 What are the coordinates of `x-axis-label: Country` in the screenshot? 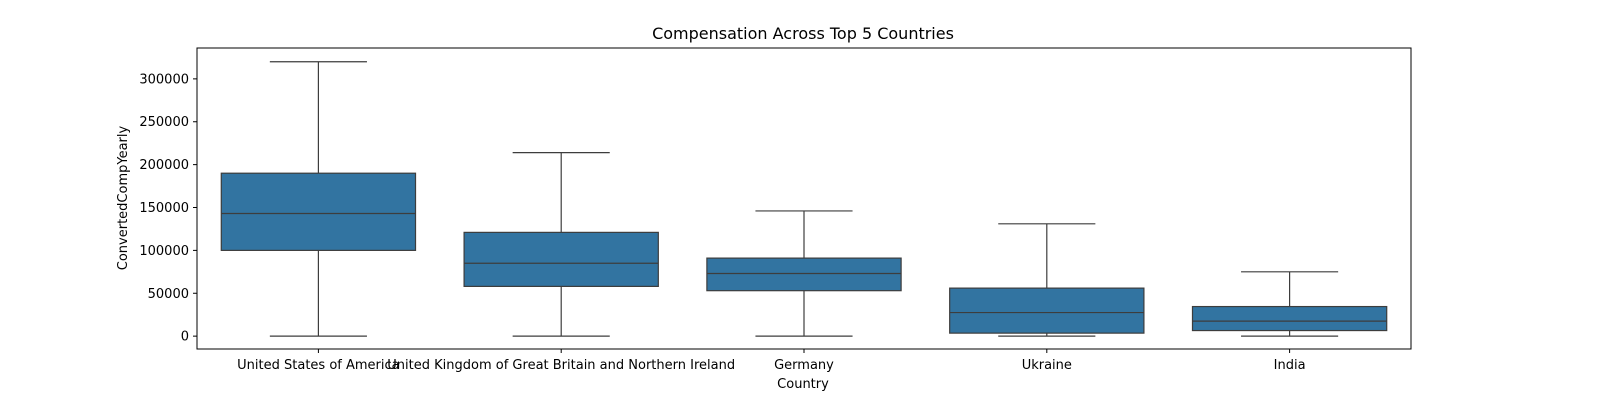 It's located at (803, 384).